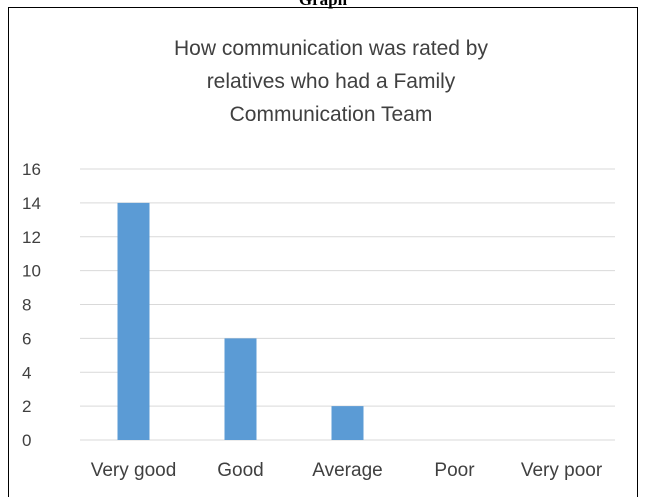 The image size is (646, 497). I want to click on bar-average, so click(347, 423).